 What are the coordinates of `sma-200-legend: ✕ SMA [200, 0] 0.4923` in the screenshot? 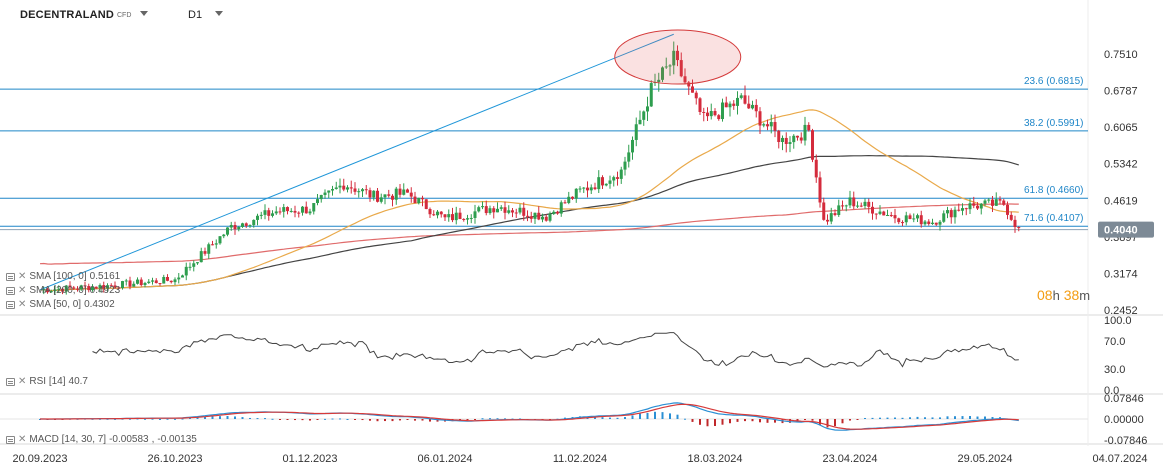 It's located at (63, 290).